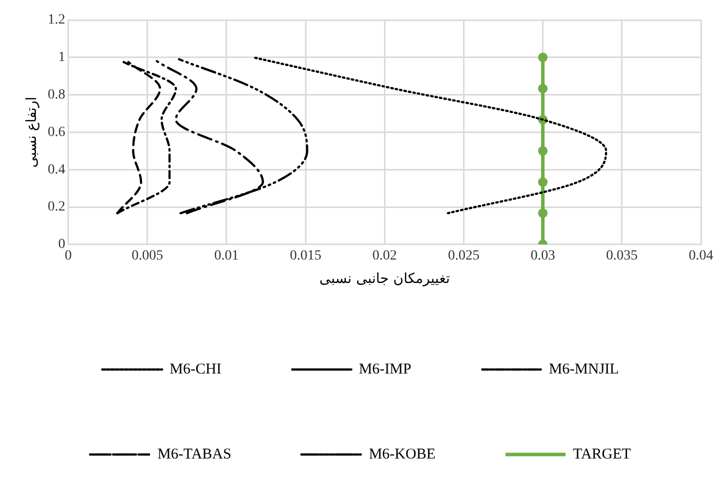 The image size is (721, 477). What do you see at coordinates (62, 58) in the screenshot?
I see `y-tick-label: 1` at bounding box center [62, 58].